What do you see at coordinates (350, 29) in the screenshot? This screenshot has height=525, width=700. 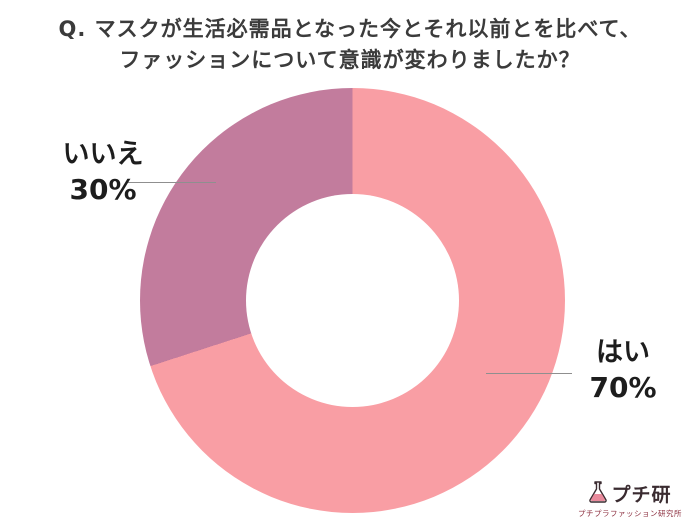 I see `chart-title-line1: Q. マスクが生活必需品となった今とそれ以前とを比べて、` at bounding box center [350, 29].